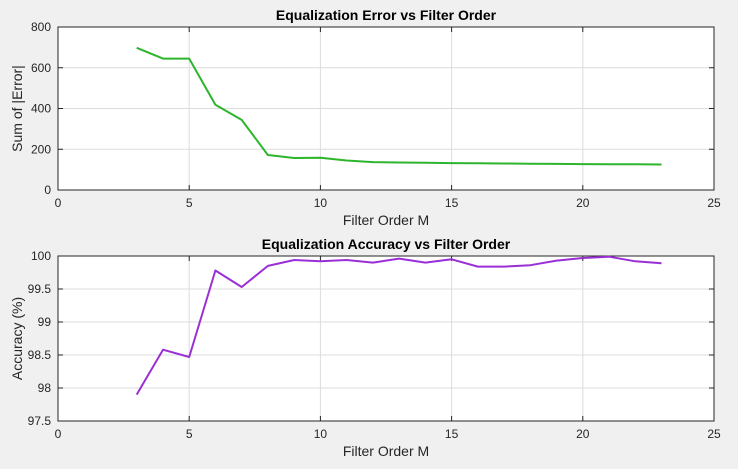 This screenshot has height=469, width=738. Describe the element at coordinates (41, 27) in the screenshot. I see `y-tick-label: 800` at that location.